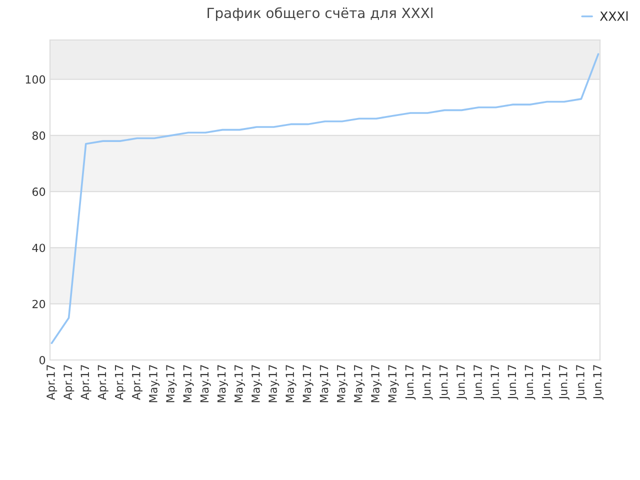 The height and width of the screenshot is (480, 640). What do you see at coordinates (39, 192) in the screenshot?
I see `y-tick-label: 60` at bounding box center [39, 192].